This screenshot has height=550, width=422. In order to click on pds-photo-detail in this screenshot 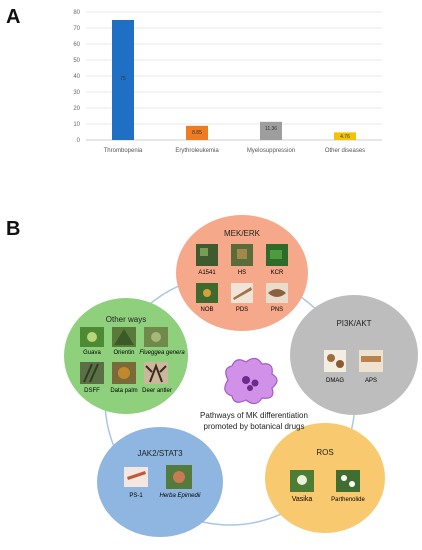, I will do `click(242, 293)`.